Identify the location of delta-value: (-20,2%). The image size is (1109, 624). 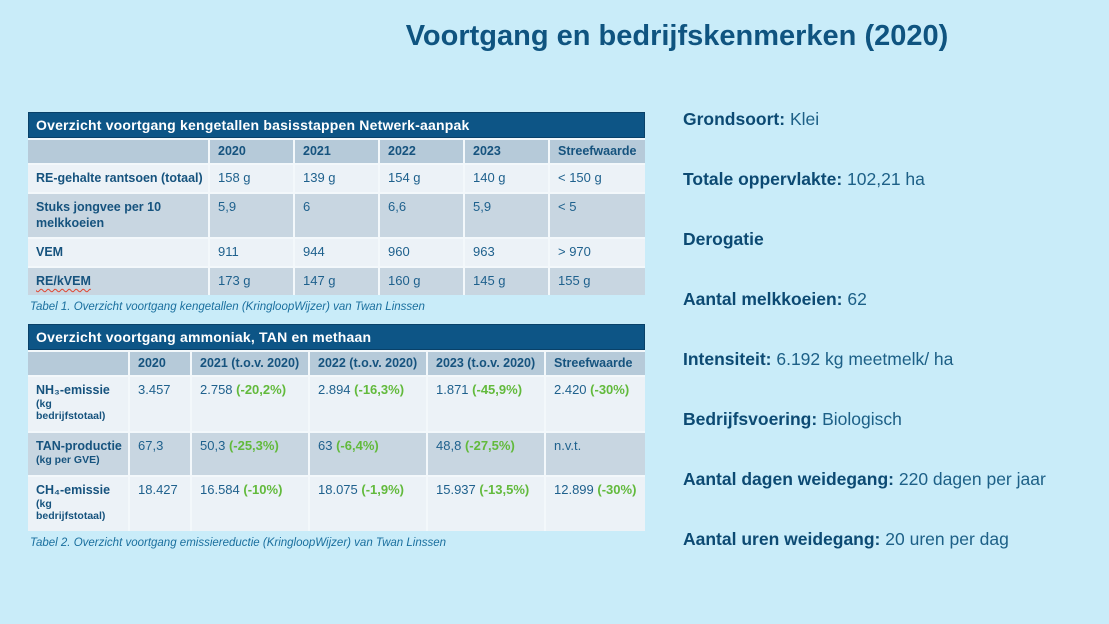
(261, 389).